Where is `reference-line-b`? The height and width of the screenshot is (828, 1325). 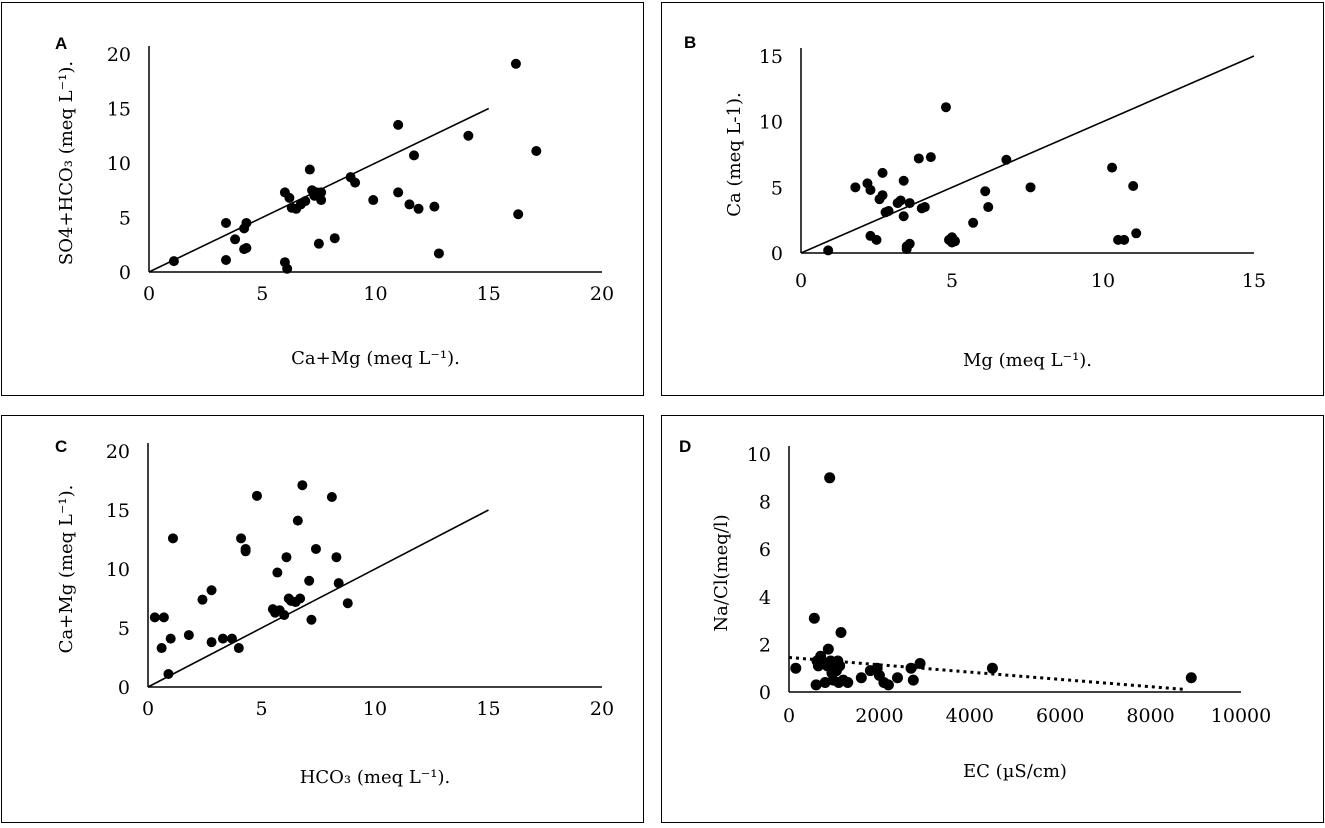
reference-line-b is located at coordinates (1027, 154).